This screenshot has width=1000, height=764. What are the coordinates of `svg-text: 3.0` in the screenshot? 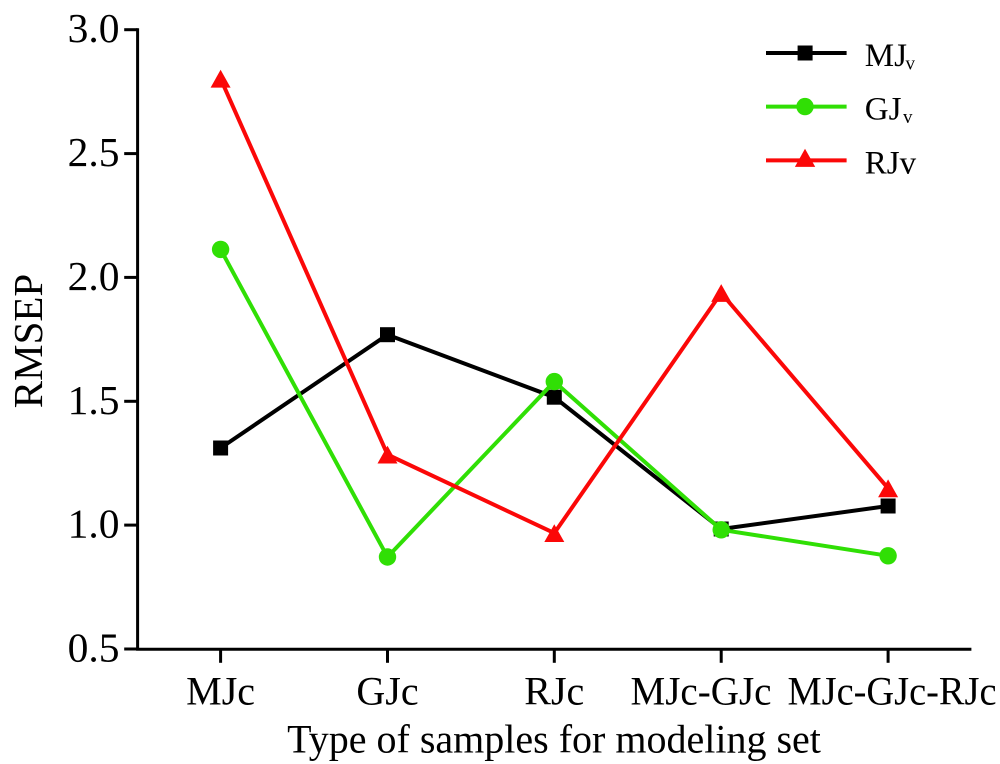 It's located at (94, 28).